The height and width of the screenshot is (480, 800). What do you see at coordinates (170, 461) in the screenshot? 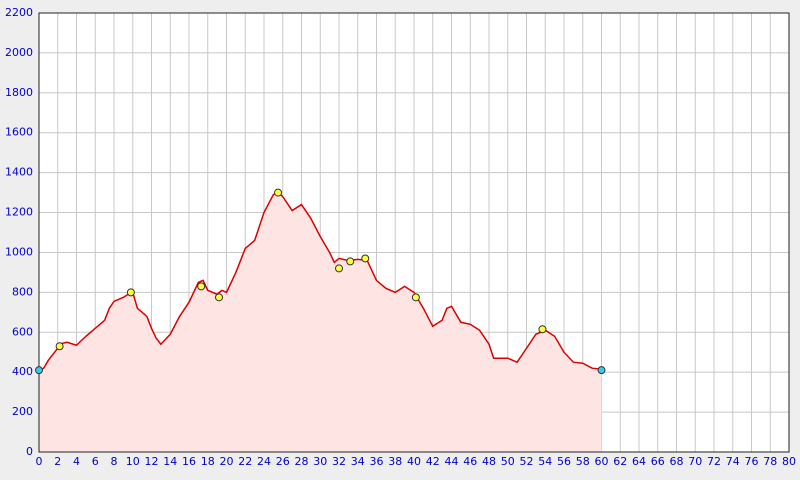
I see `x-tick-label: 14` at bounding box center [170, 461].